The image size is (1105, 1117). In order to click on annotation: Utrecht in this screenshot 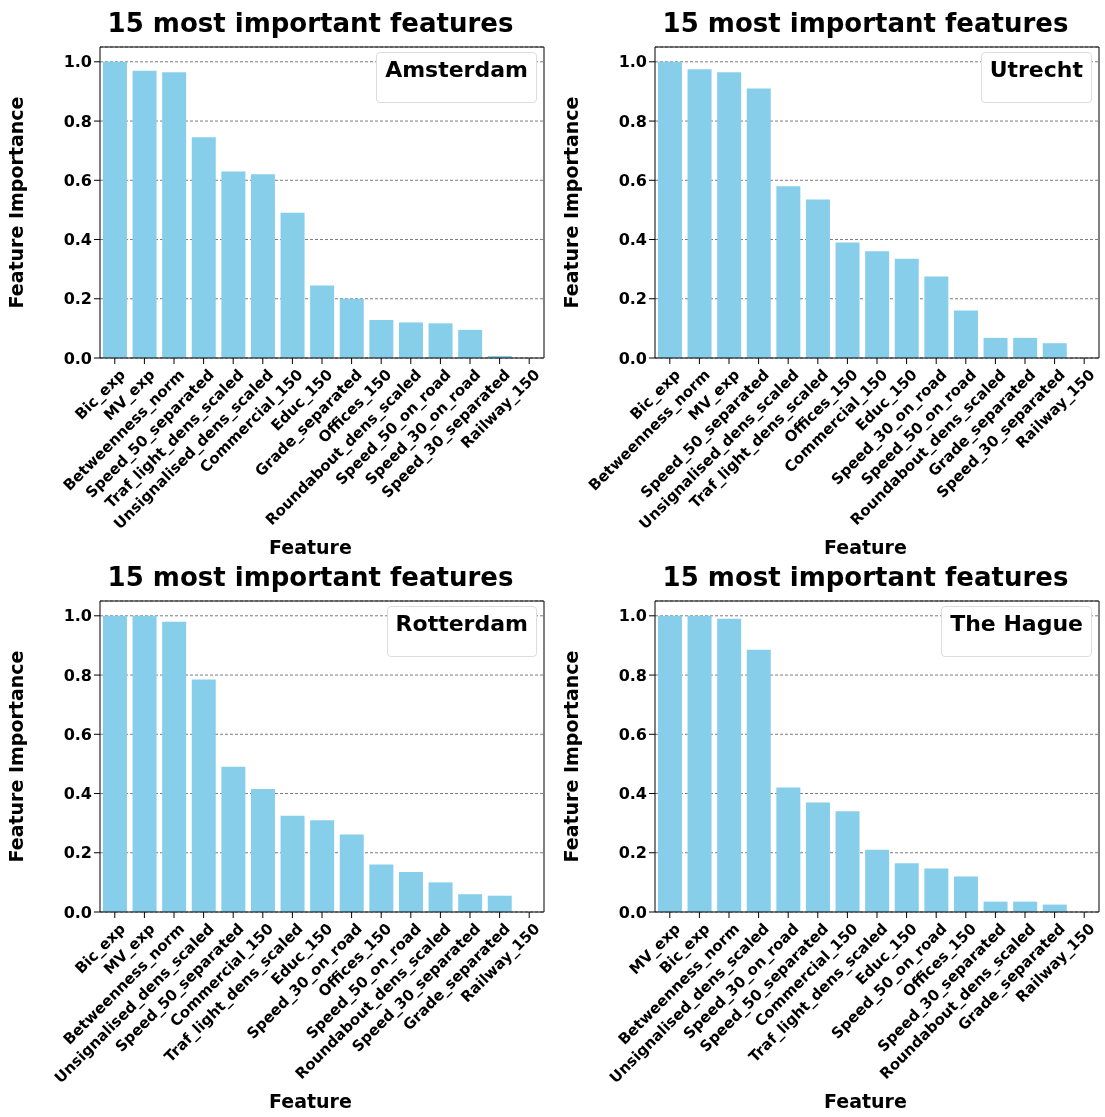, I will do `click(1036, 69)`.